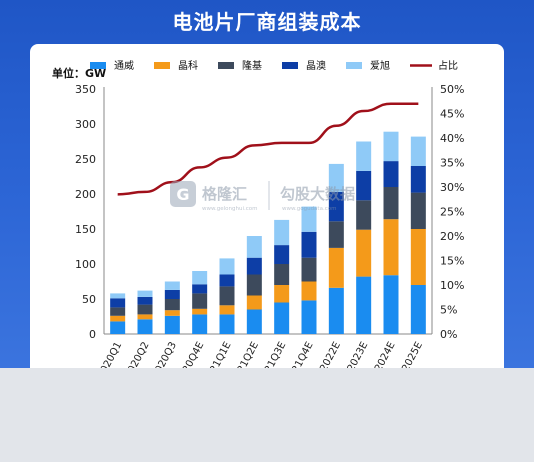 Image resolution: width=534 pixels, height=462 pixels. Describe the element at coordinates (316, 65) in the screenshot. I see `legend-label-3: 晶澳` at that location.